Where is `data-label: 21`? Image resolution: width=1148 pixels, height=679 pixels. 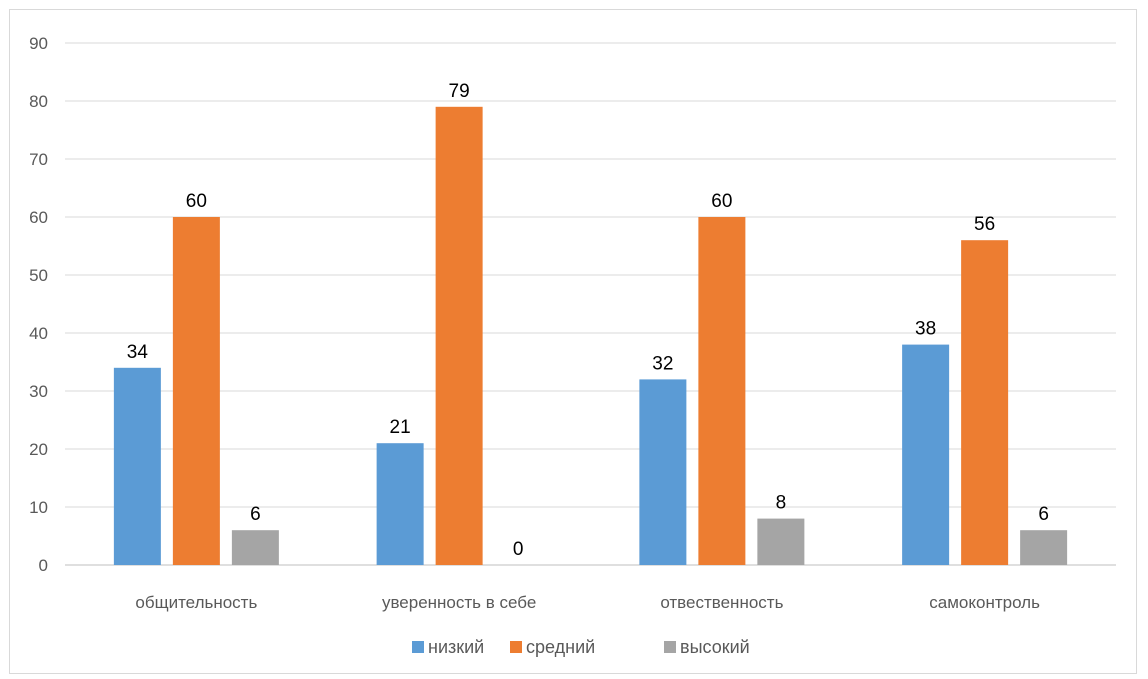
data-label: 21 is located at coordinates (400, 427).